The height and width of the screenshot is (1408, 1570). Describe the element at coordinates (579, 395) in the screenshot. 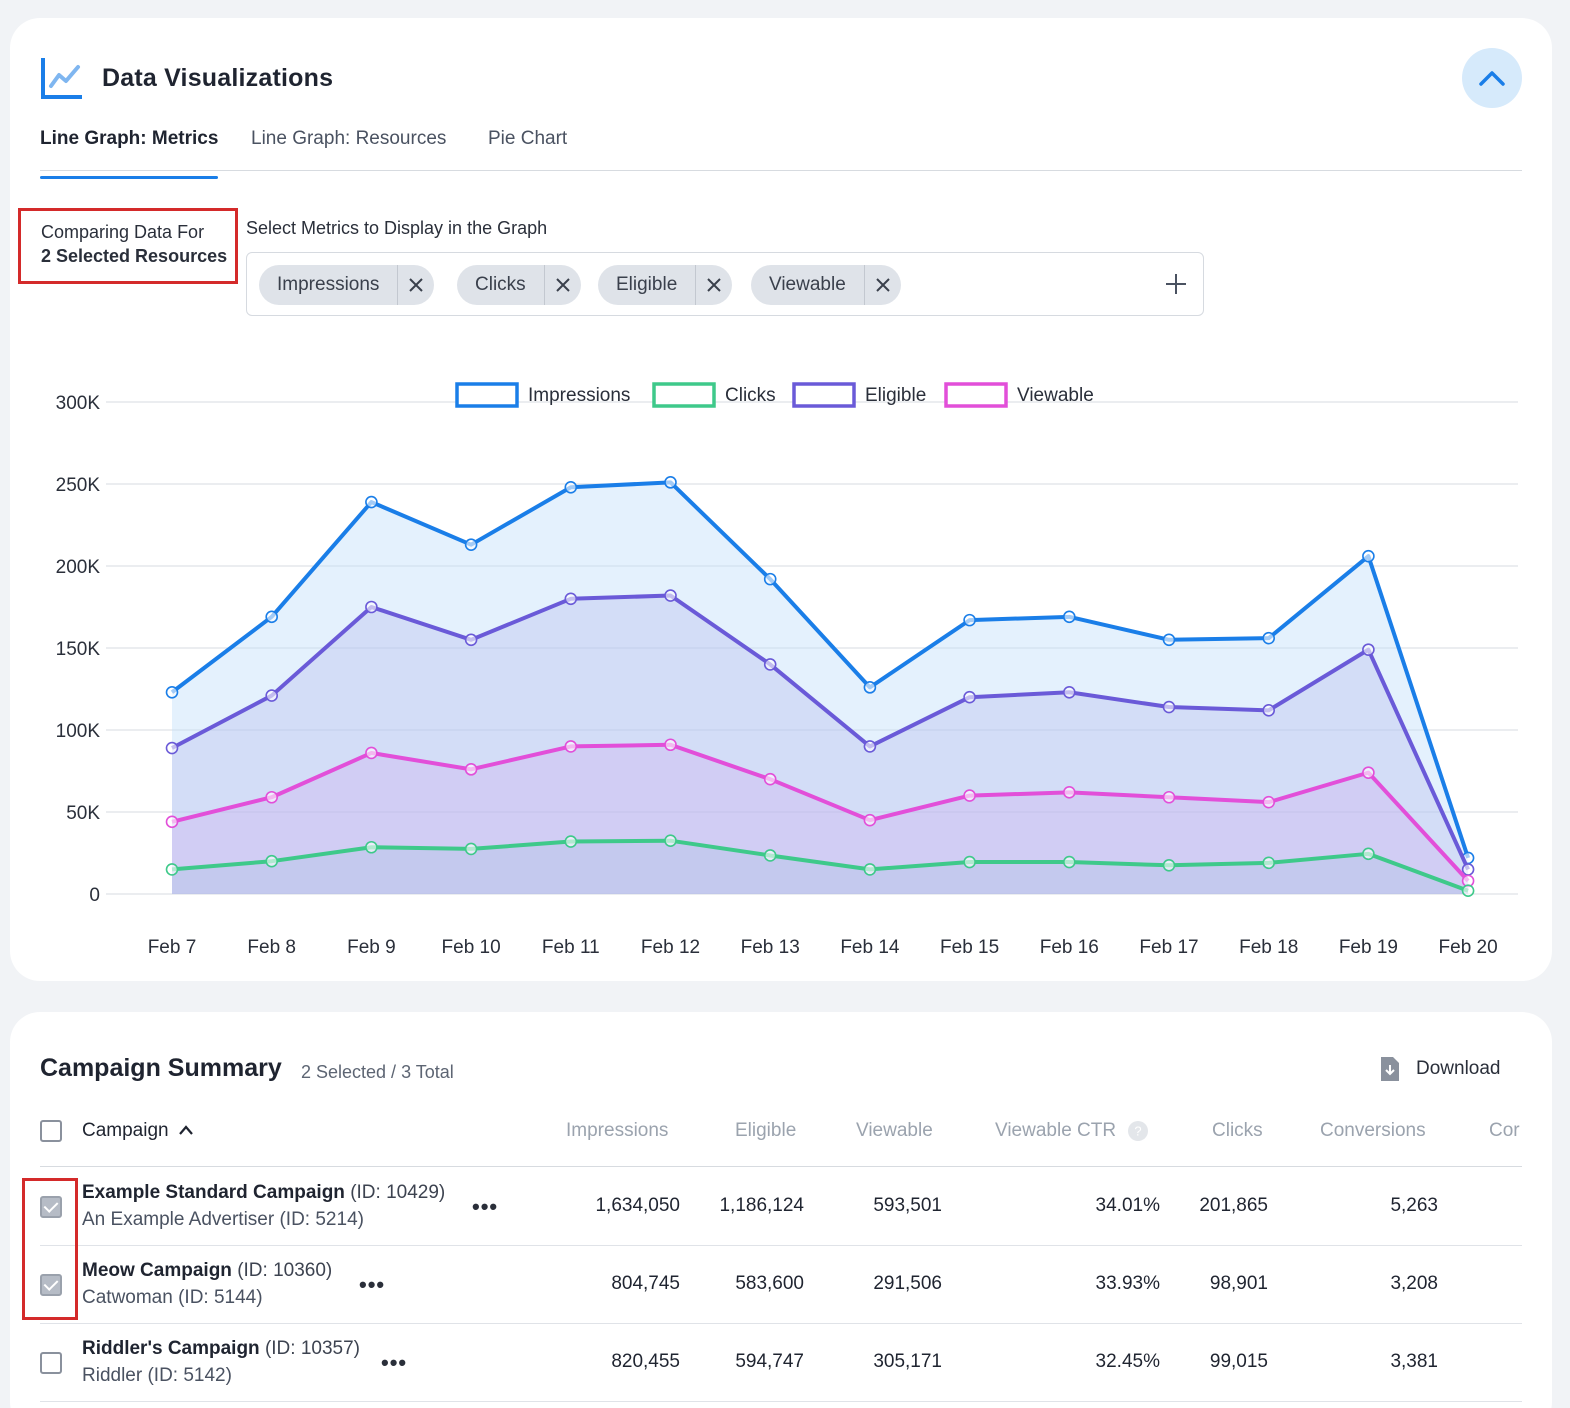

I see `legend-label-impressions: Impressions` at that location.